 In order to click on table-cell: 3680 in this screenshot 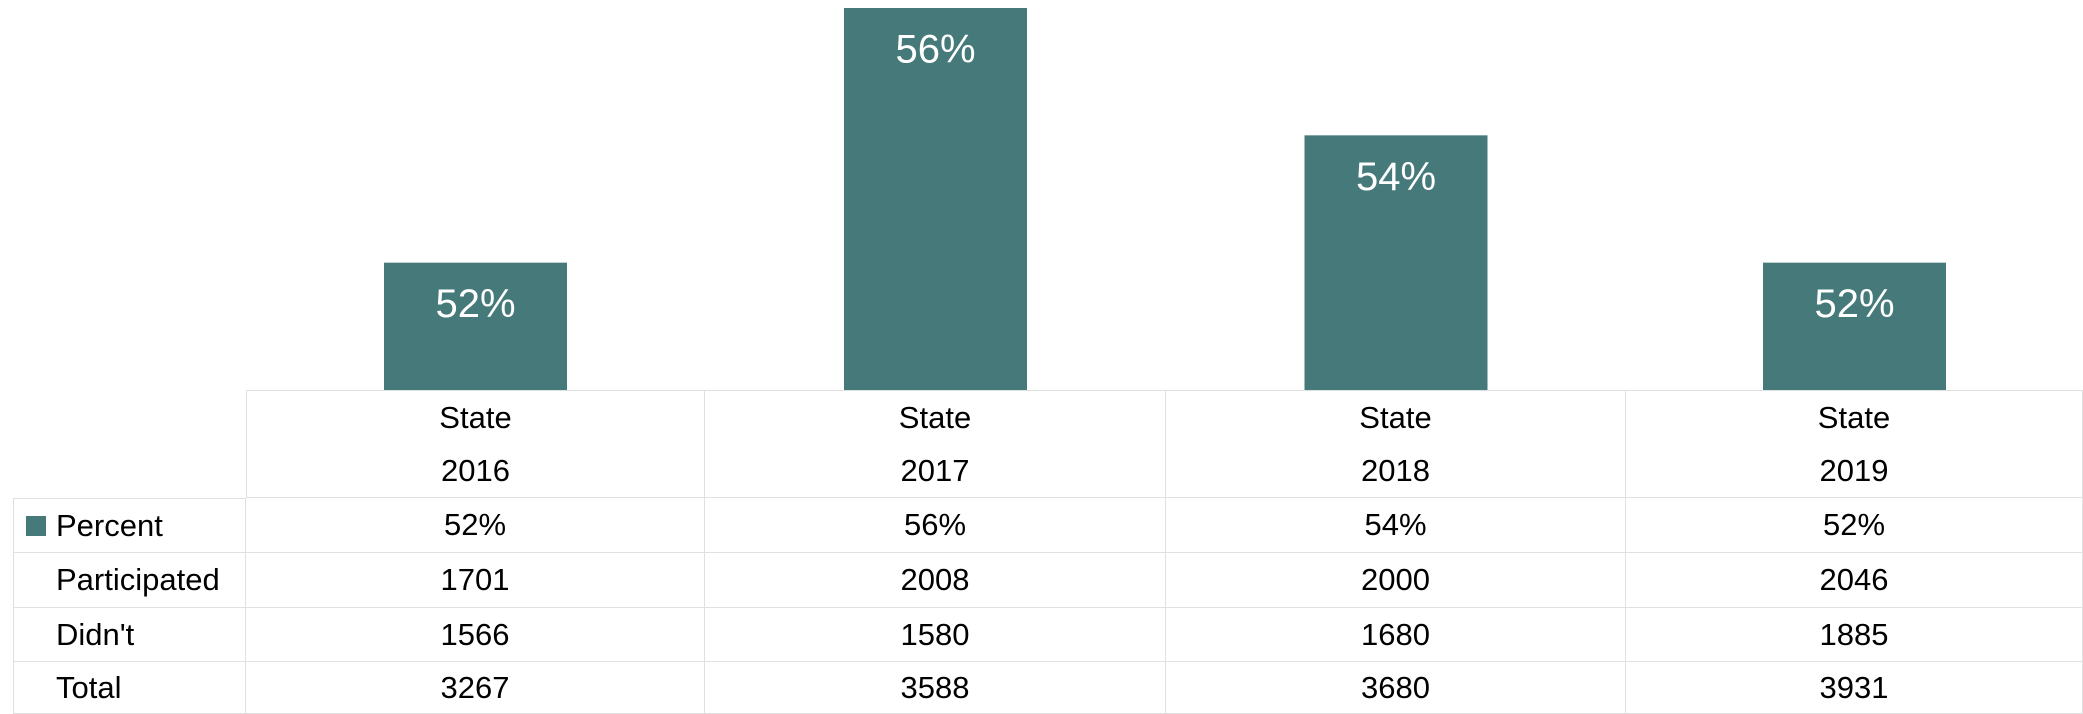, I will do `click(1396, 688)`.